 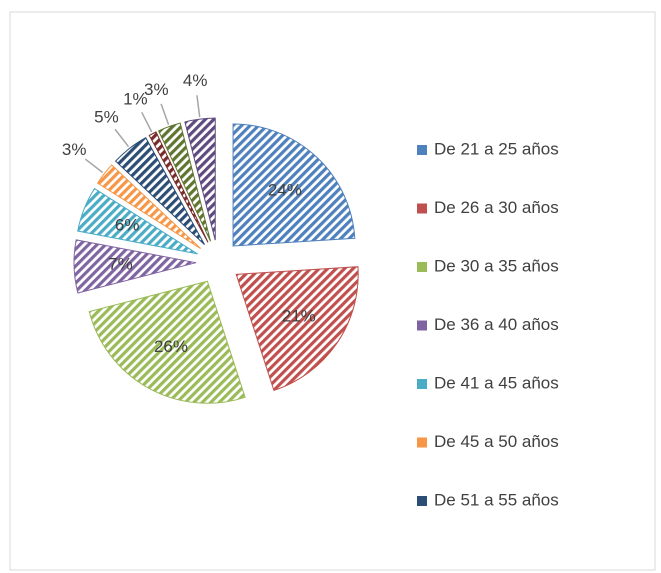 What do you see at coordinates (496, 148) in the screenshot?
I see `legend-label: De 21 a 25 años` at bounding box center [496, 148].